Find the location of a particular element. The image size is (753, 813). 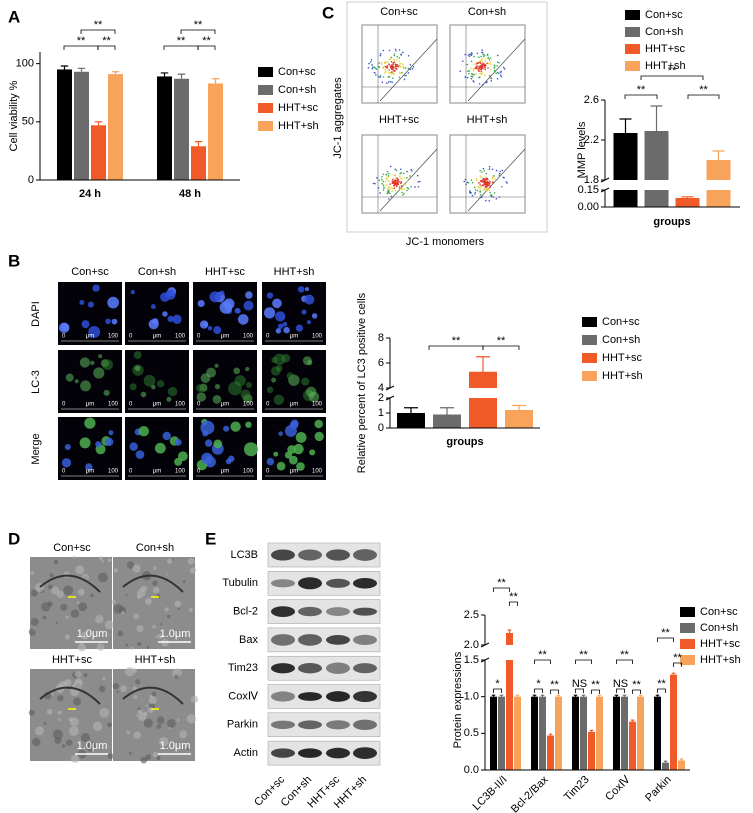

legend-label: Con+sh is located at coordinates (664, 32).